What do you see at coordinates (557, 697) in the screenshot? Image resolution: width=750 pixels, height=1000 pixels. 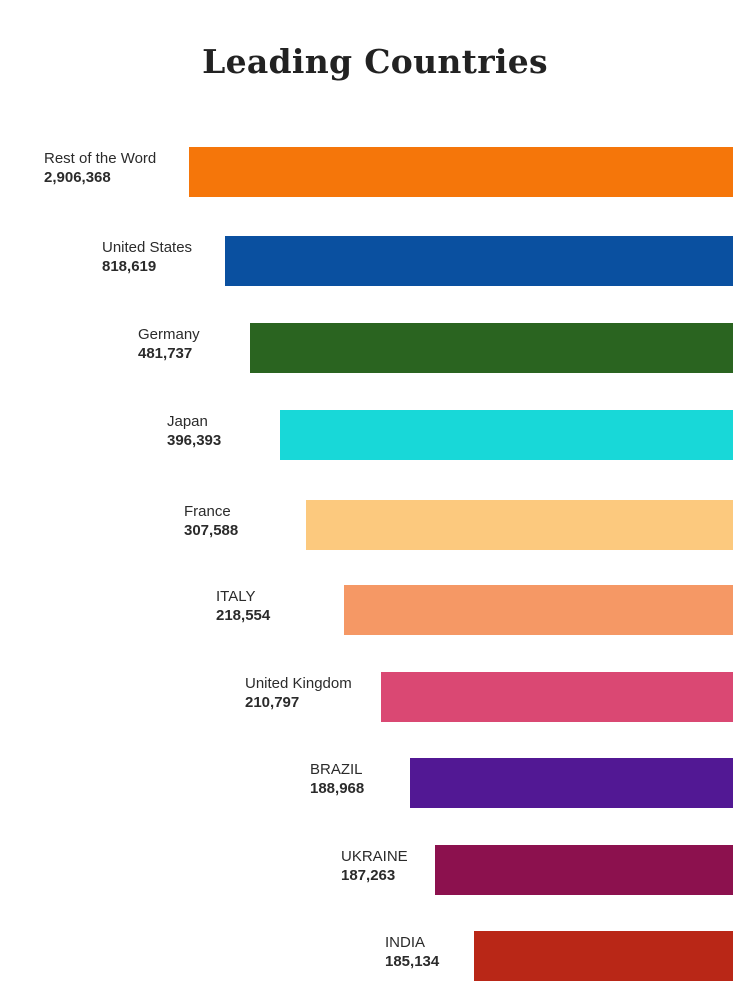 I see `bar-united-kingdom` at bounding box center [557, 697].